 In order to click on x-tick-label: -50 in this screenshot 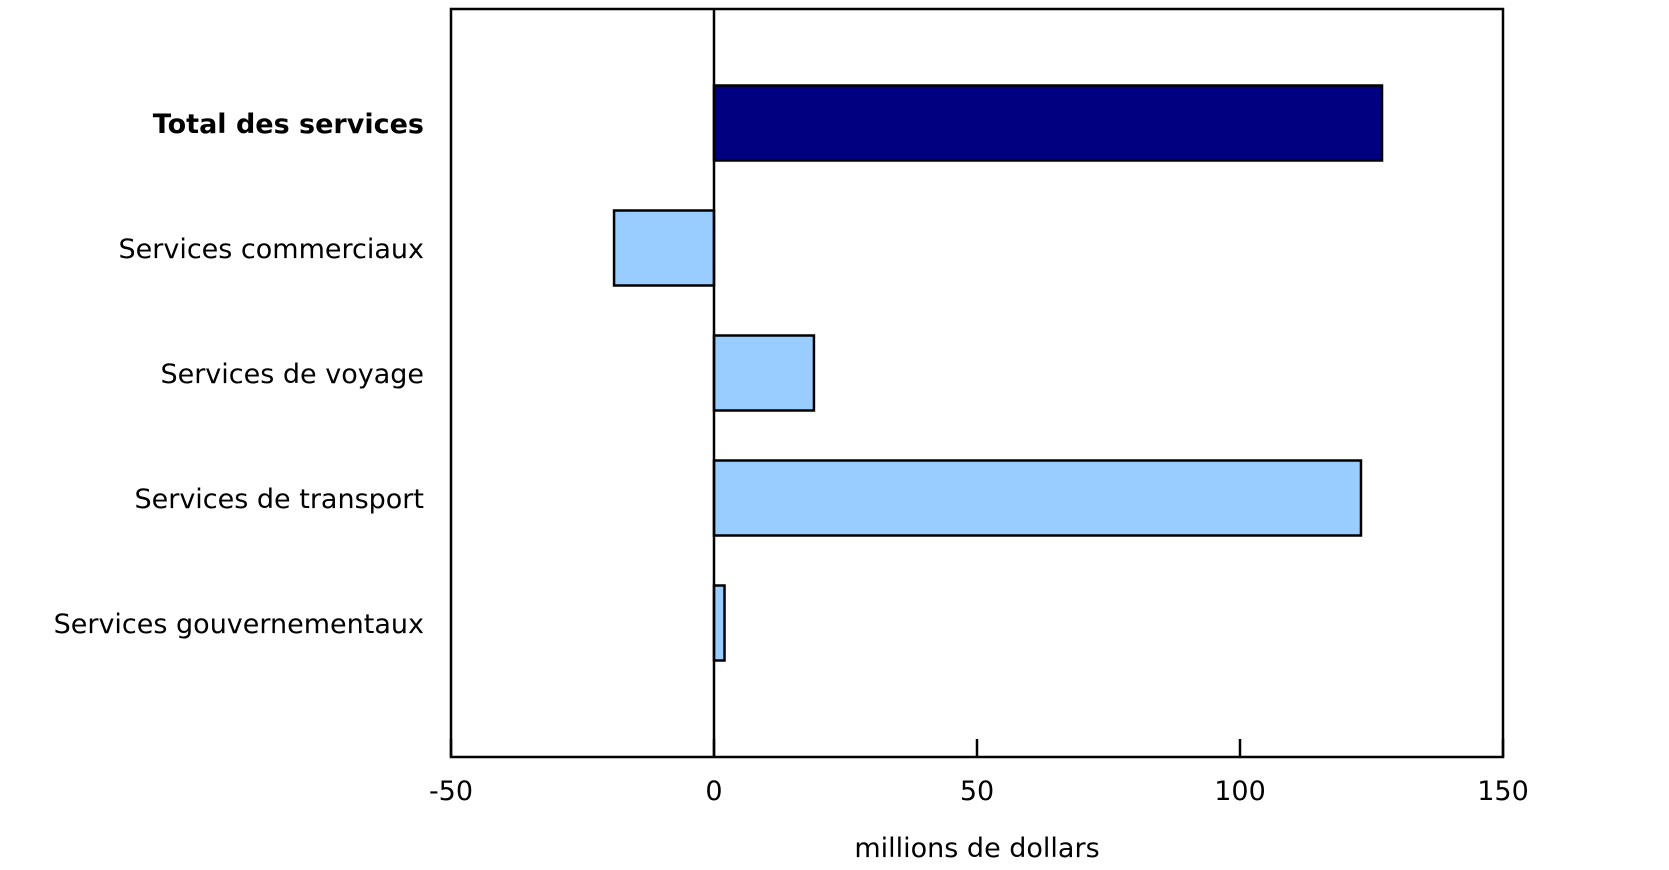, I will do `click(451, 791)`.